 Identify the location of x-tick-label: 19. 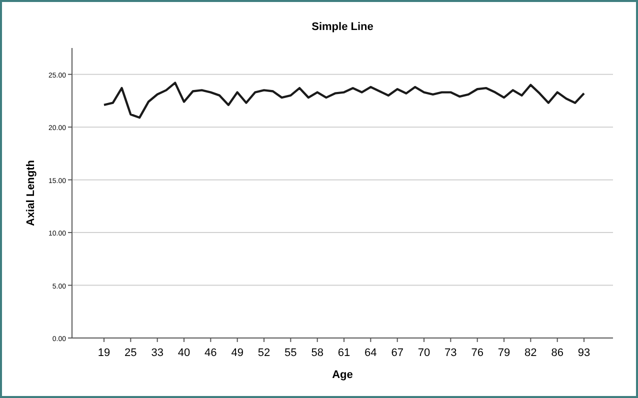
(104, 353).